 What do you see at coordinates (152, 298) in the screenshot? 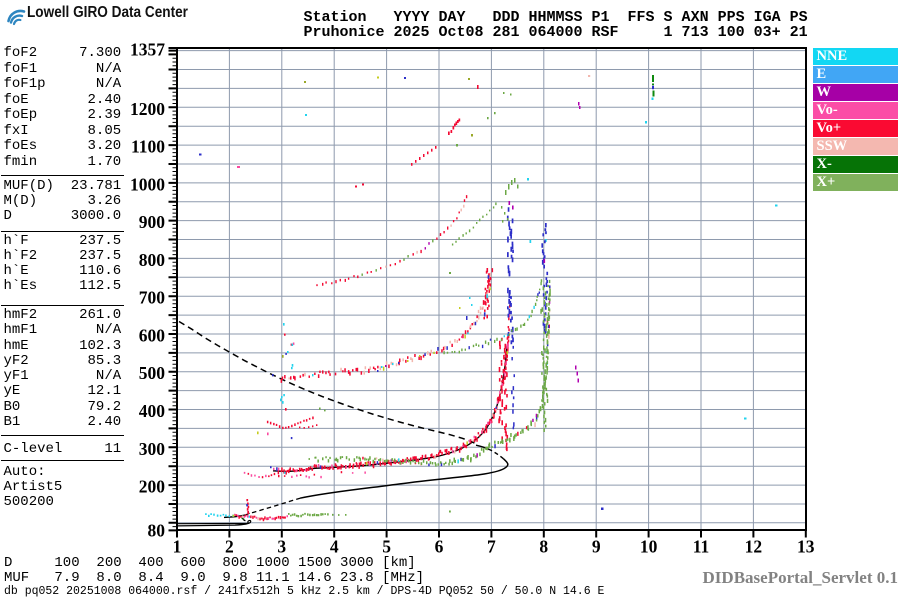
I see `svg-text: 700` at bounding box center [152, 298].